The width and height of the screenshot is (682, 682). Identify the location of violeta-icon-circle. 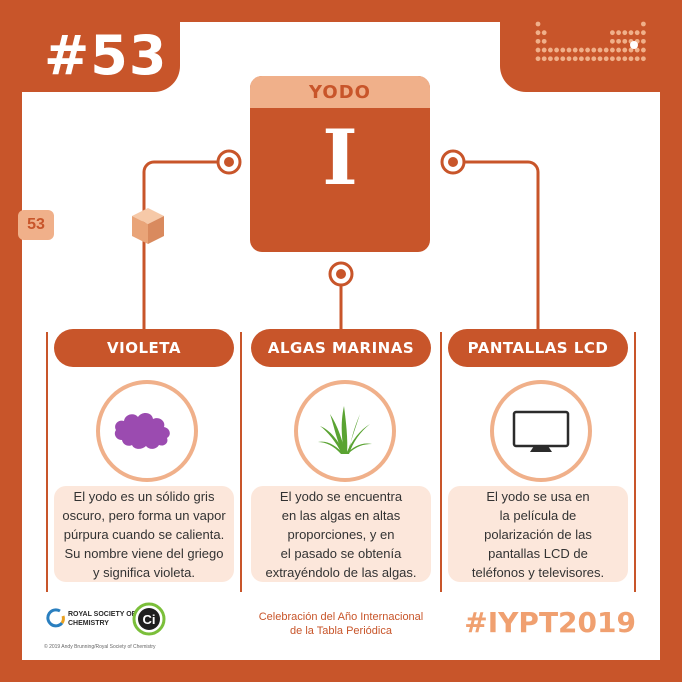
(147, 431).